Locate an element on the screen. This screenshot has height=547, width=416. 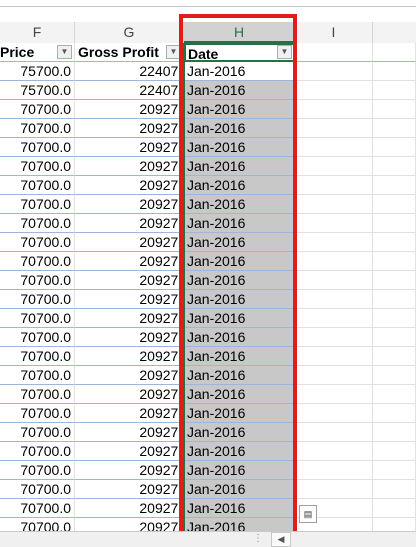
gross-profit-cell: 22407.3 is located at coordinates (129, 71).